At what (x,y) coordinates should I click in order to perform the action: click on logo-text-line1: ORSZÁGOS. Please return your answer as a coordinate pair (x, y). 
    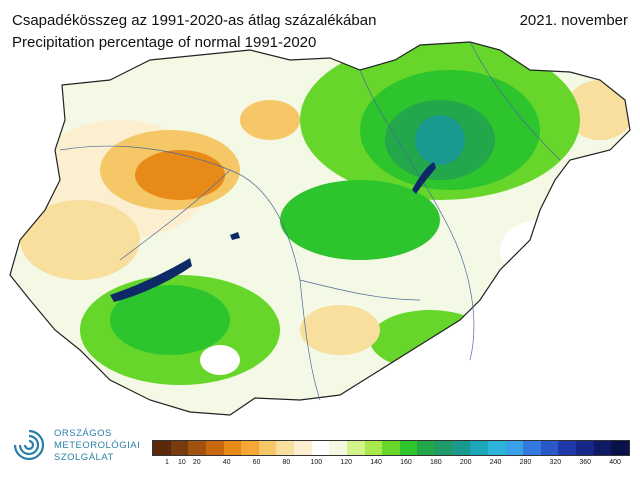
    Looking at the image, I should click on (83, 433).